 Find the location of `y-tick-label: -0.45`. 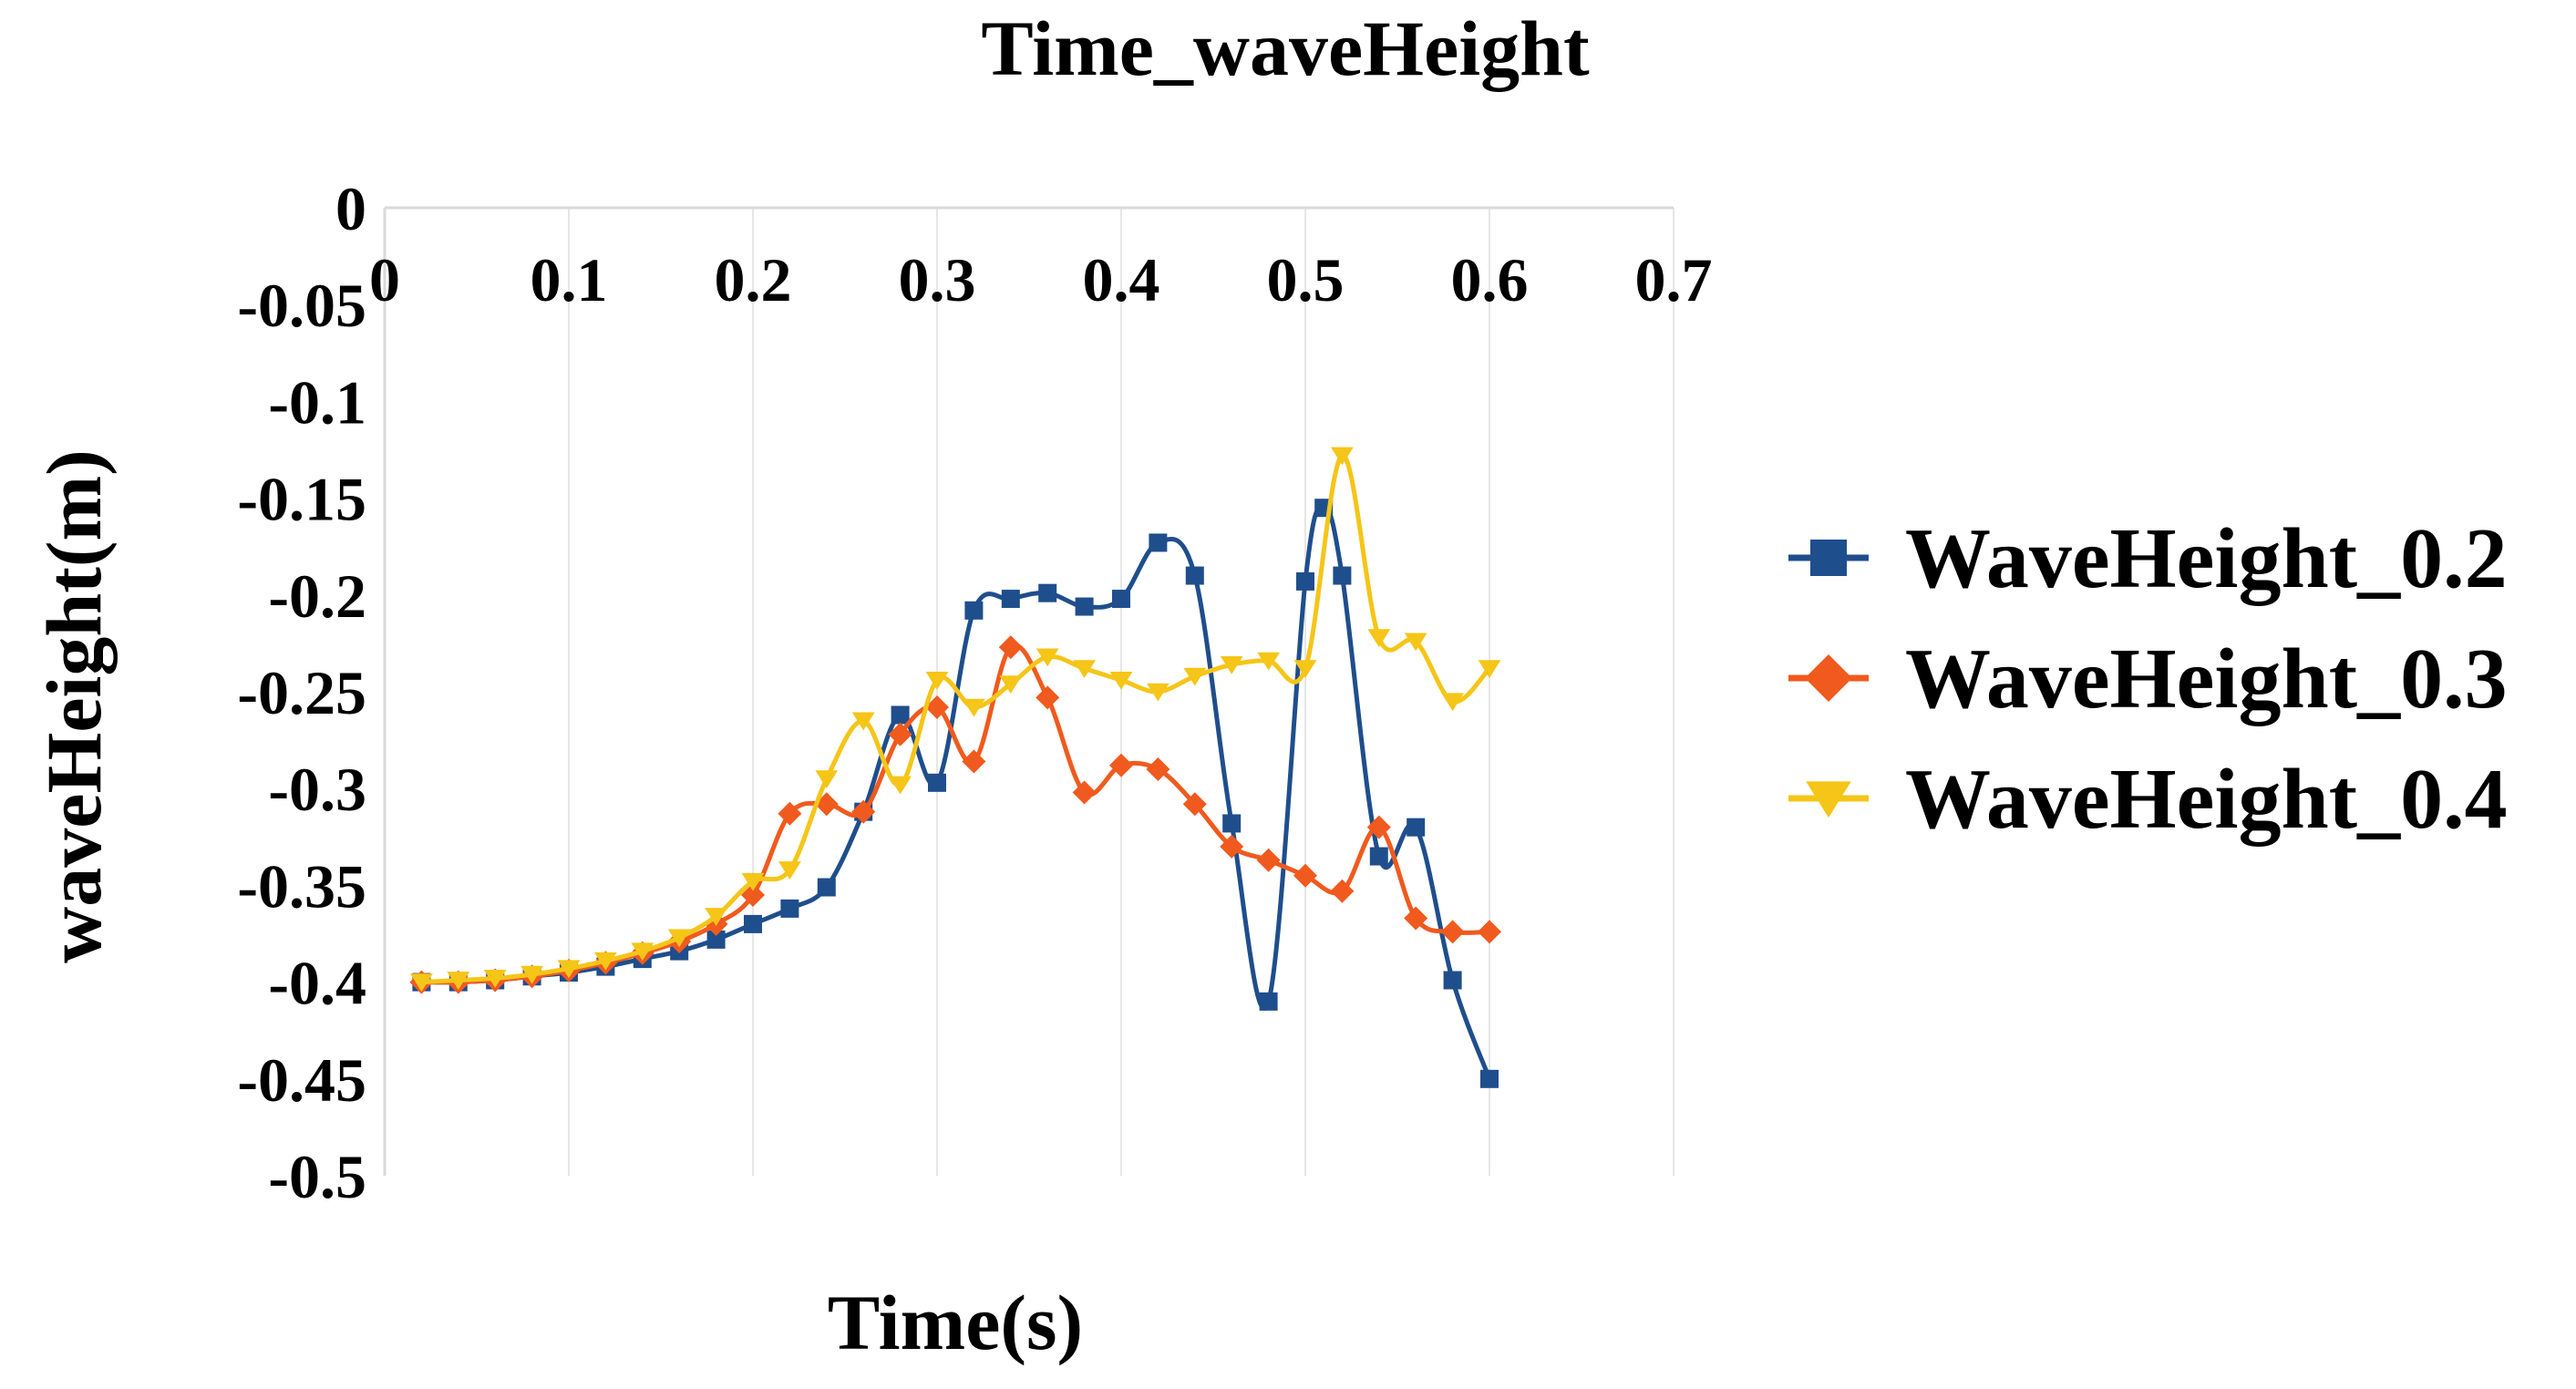

y-tick-label: -0.45 is located at coordinates (301, 1080).